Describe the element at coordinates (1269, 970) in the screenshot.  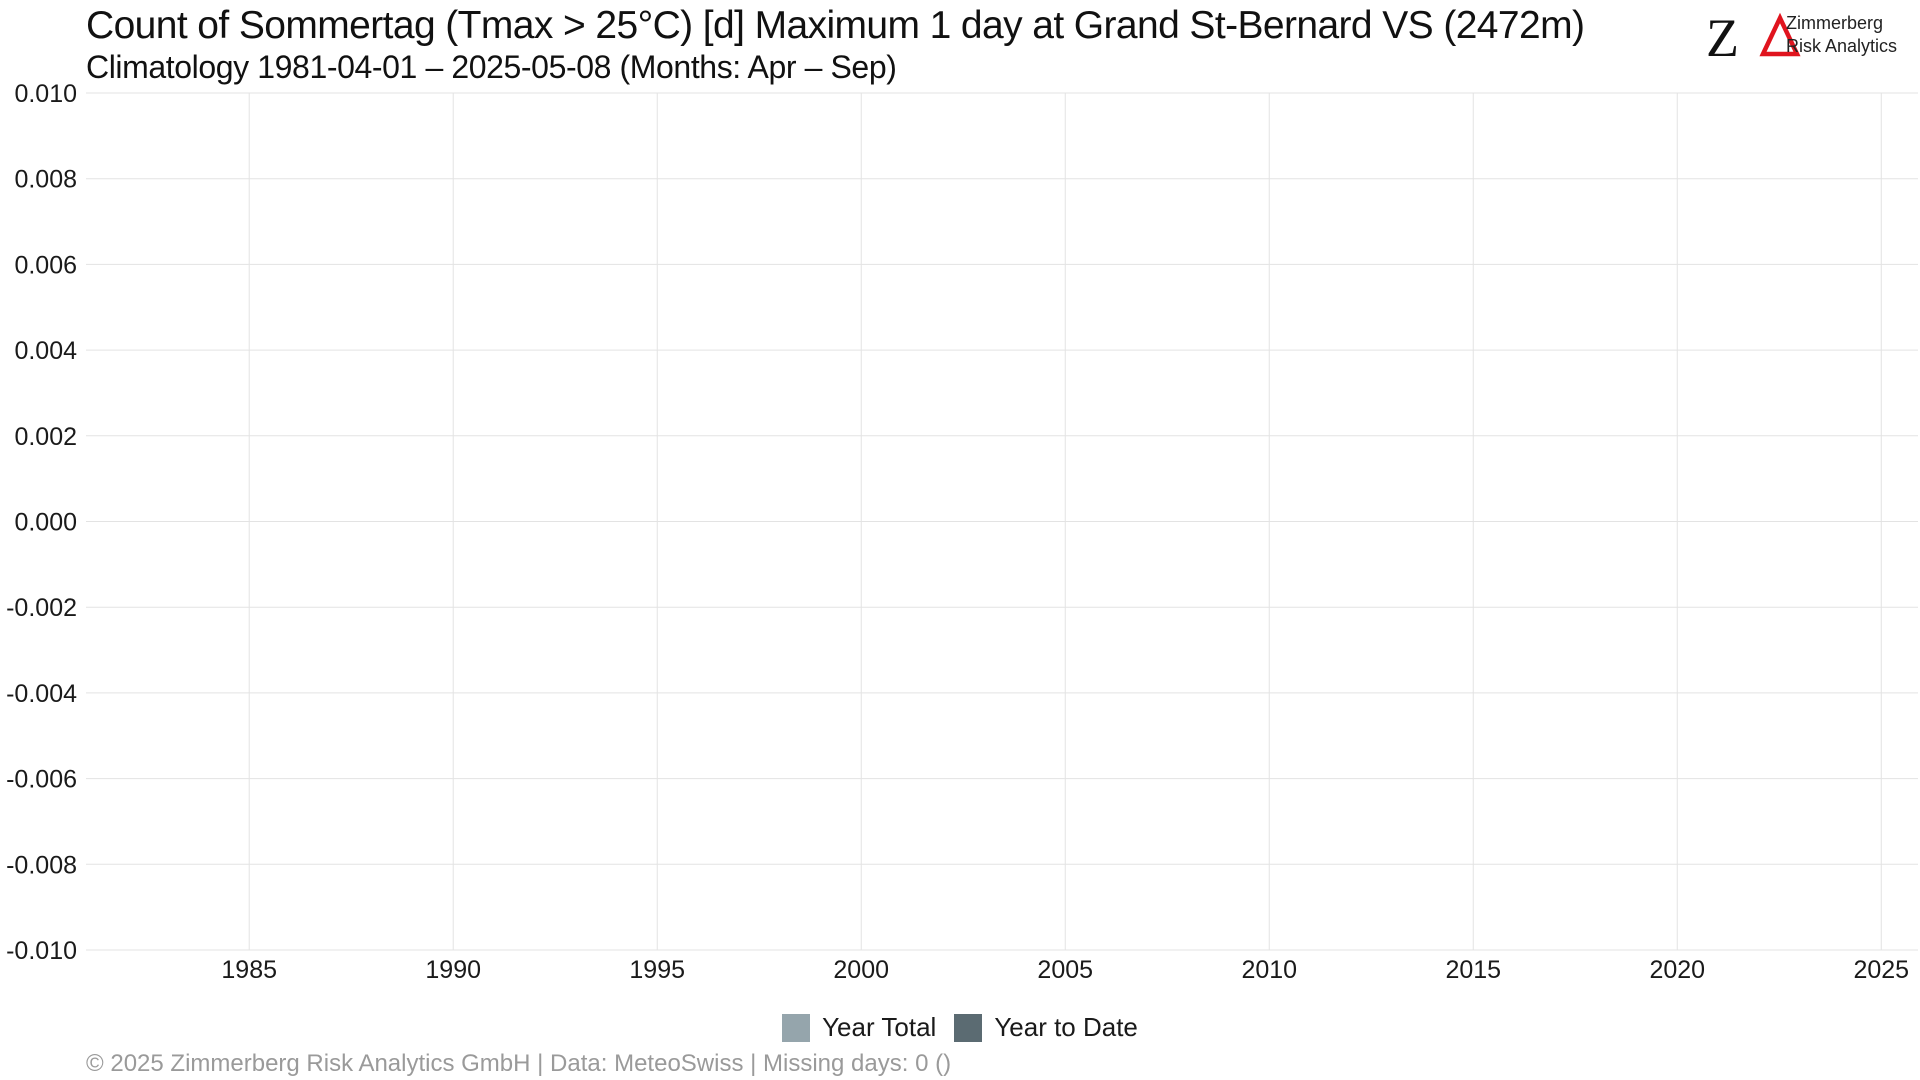
I see `x-tick-label: 2010` at that location.